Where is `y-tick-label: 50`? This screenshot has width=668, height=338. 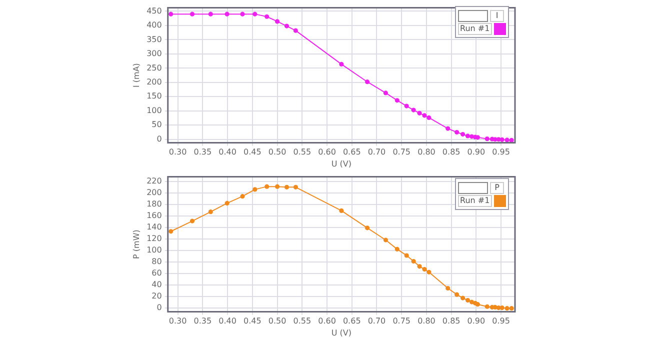 y-tick-label: 50 is located at coordinates (157, 125).